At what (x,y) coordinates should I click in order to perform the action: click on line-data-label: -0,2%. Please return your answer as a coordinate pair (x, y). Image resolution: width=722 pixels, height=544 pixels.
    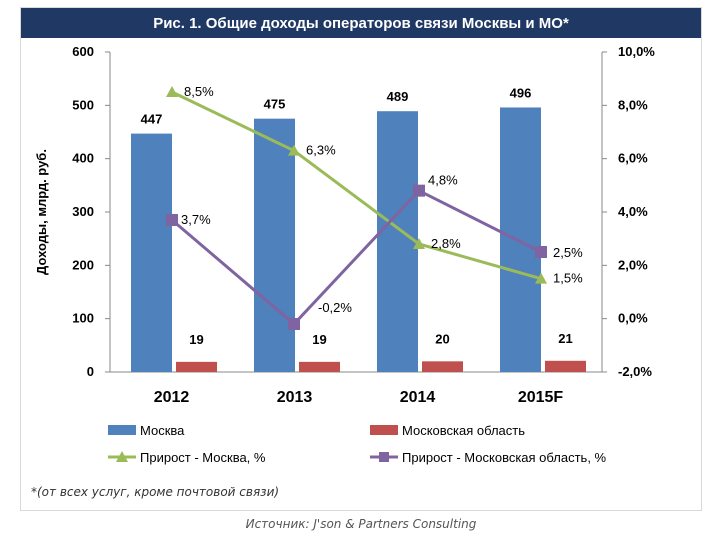
    Looking at the image, I should click on (335, 307).